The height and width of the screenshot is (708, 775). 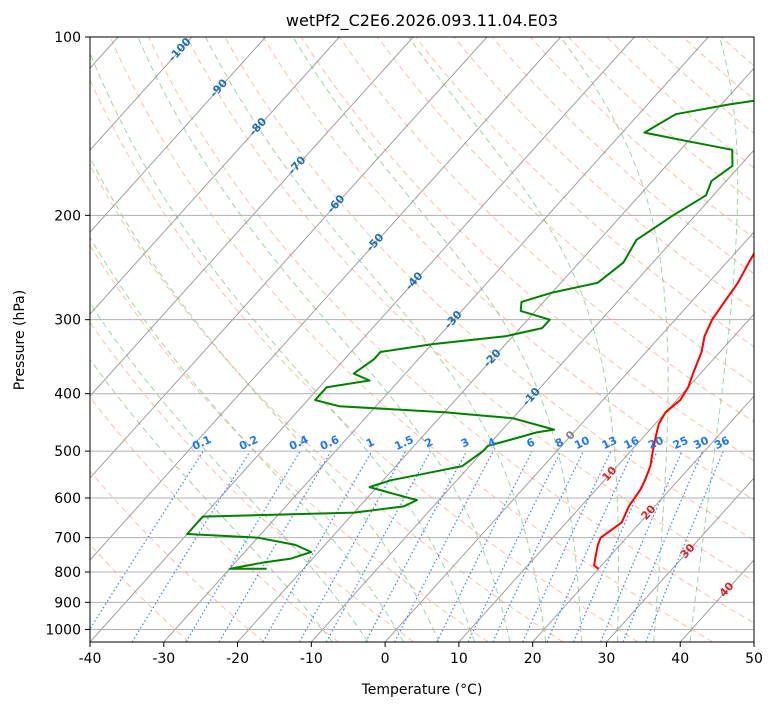 What do you see at coordinates (67, 573) in the screenshot?
I see `y-tick-label: 800` at bounding box center [67, 573].